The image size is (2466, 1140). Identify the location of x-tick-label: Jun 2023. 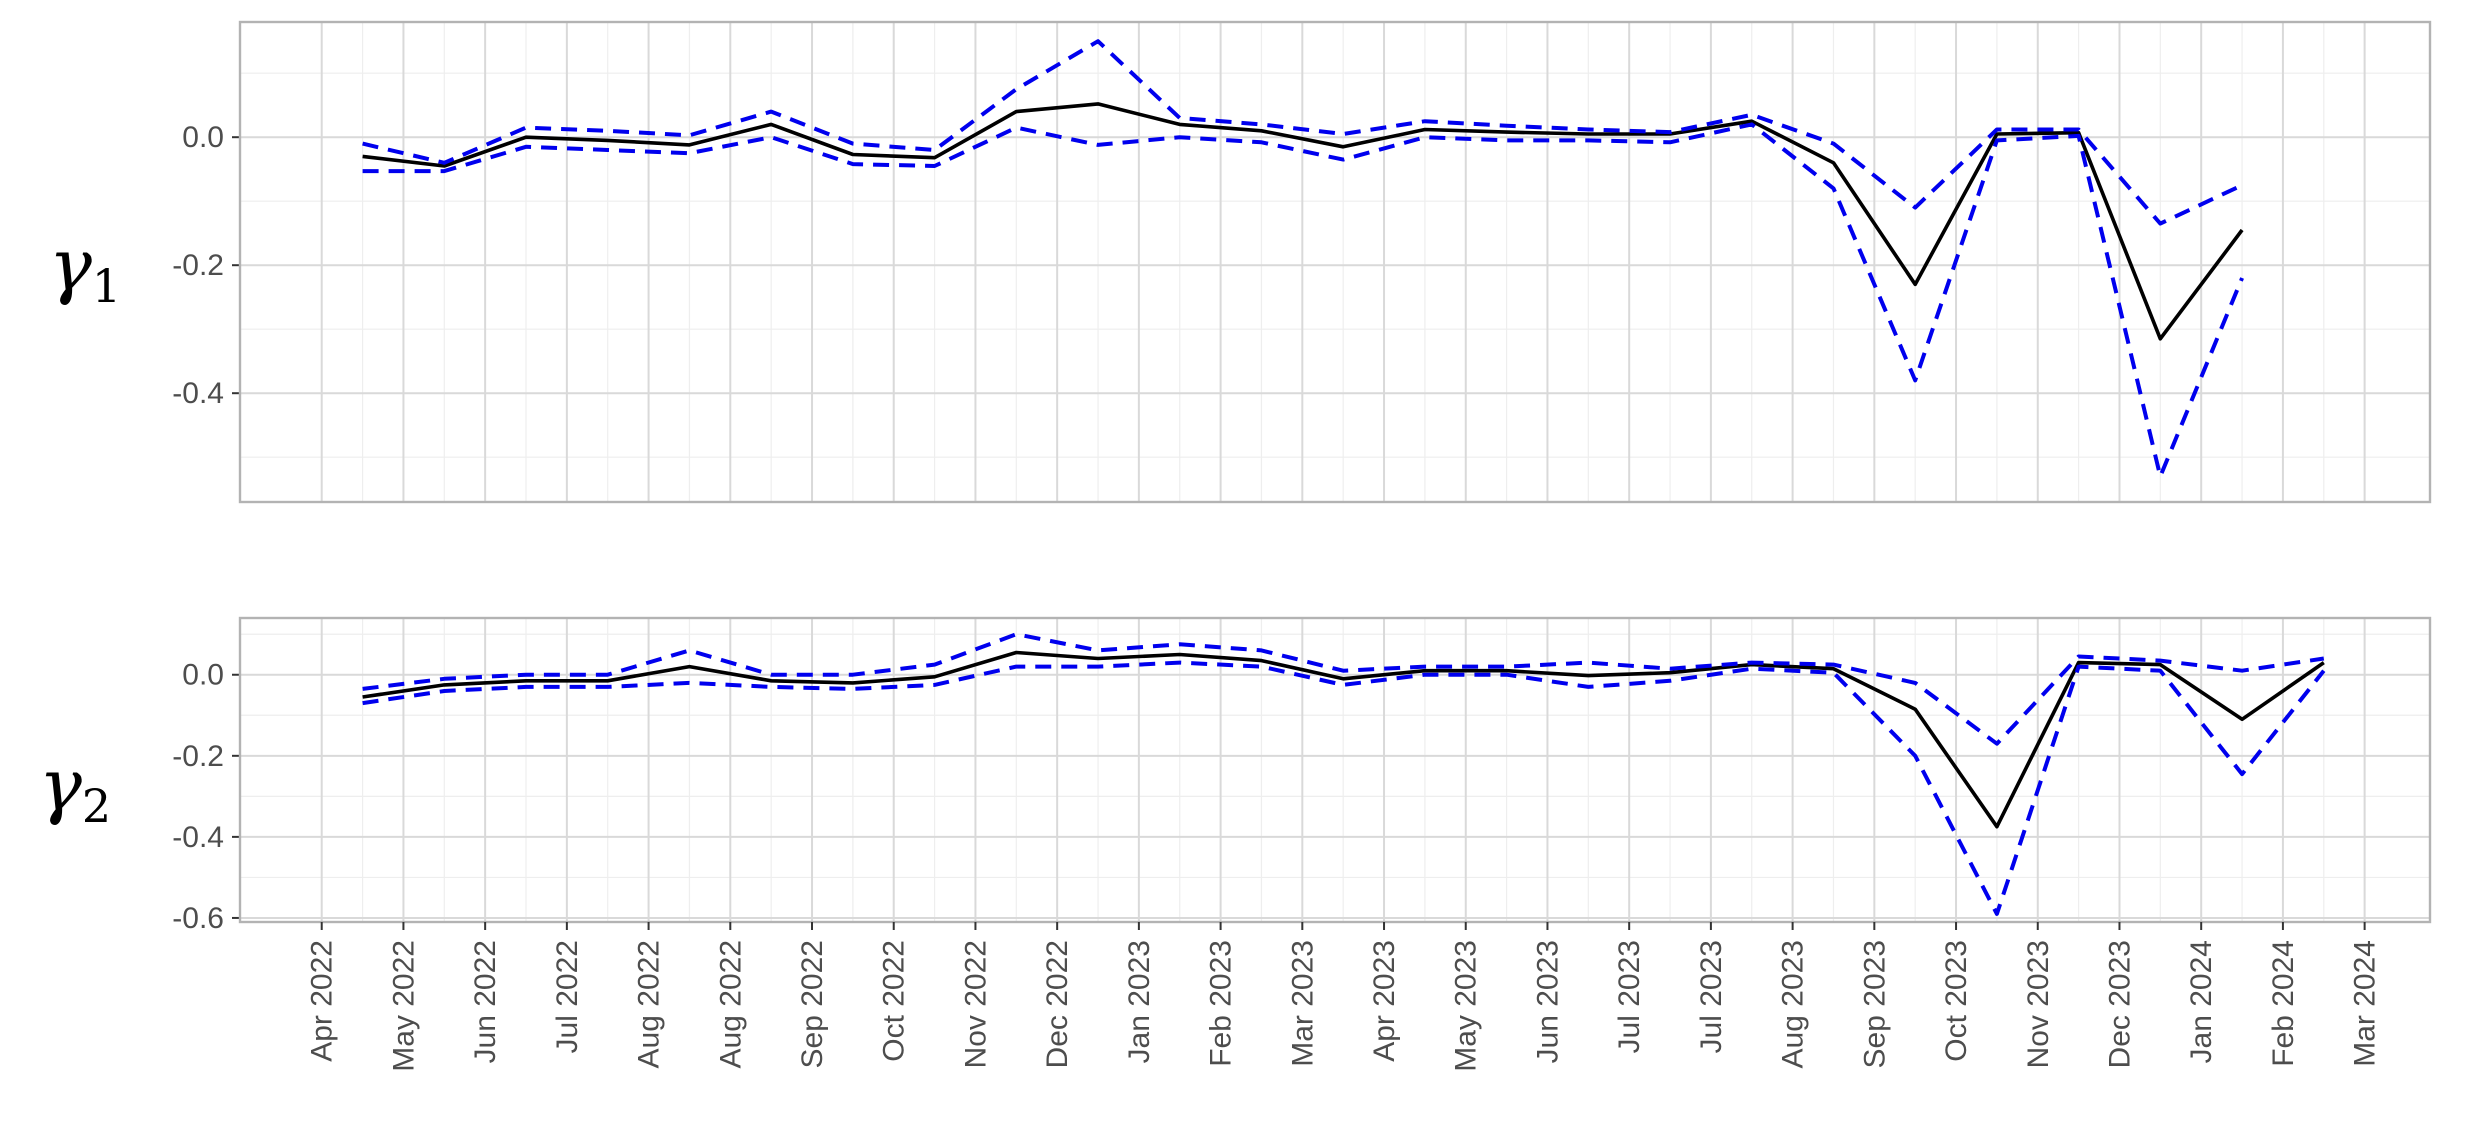
(1547, 1001).